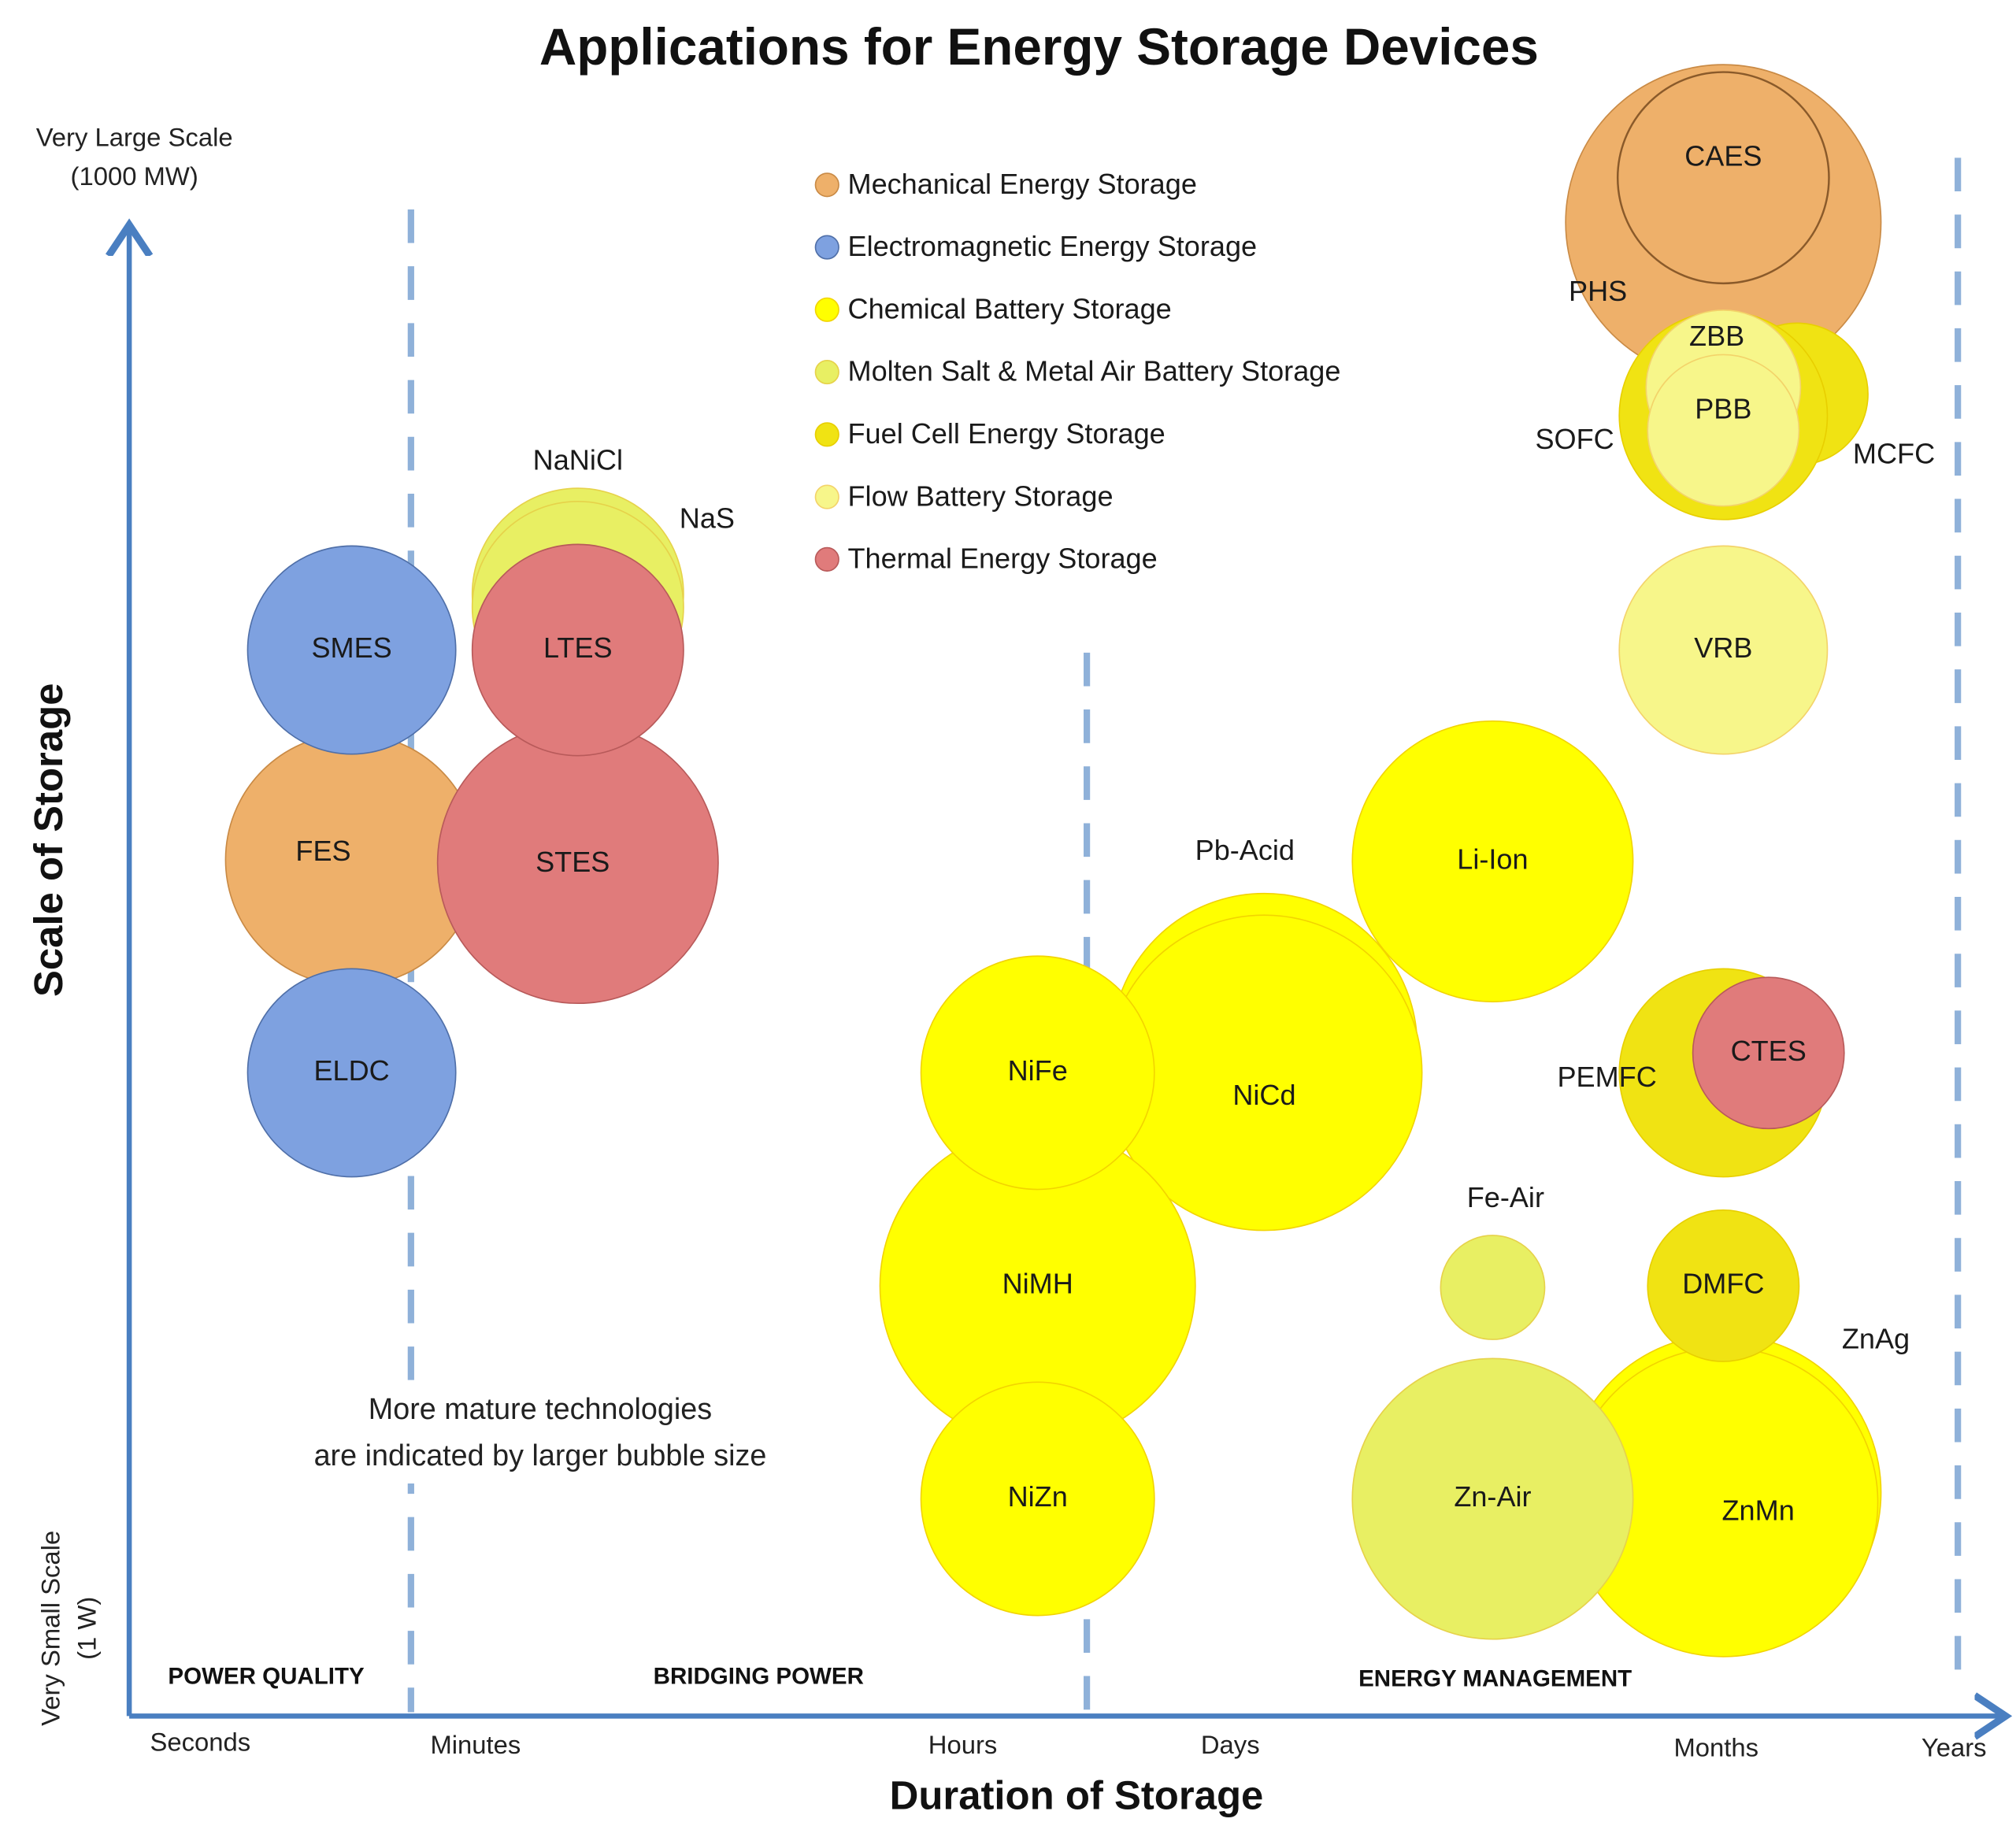  I want to click on bubble-ctes, so click(1768, 1053).